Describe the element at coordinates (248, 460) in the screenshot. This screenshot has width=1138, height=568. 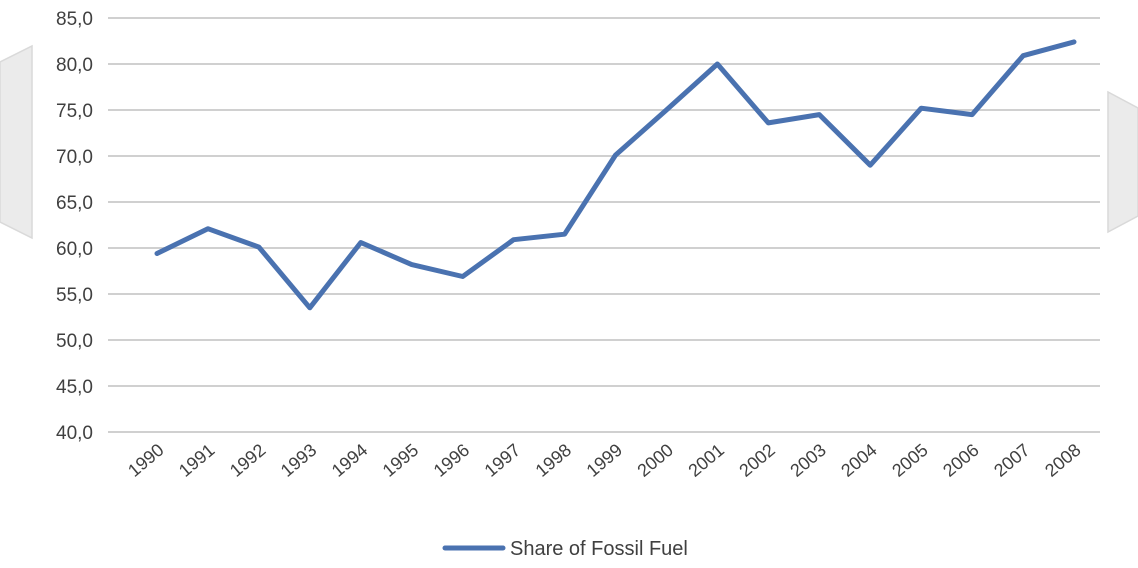
I see `x-tick-label: 1992` at that location.